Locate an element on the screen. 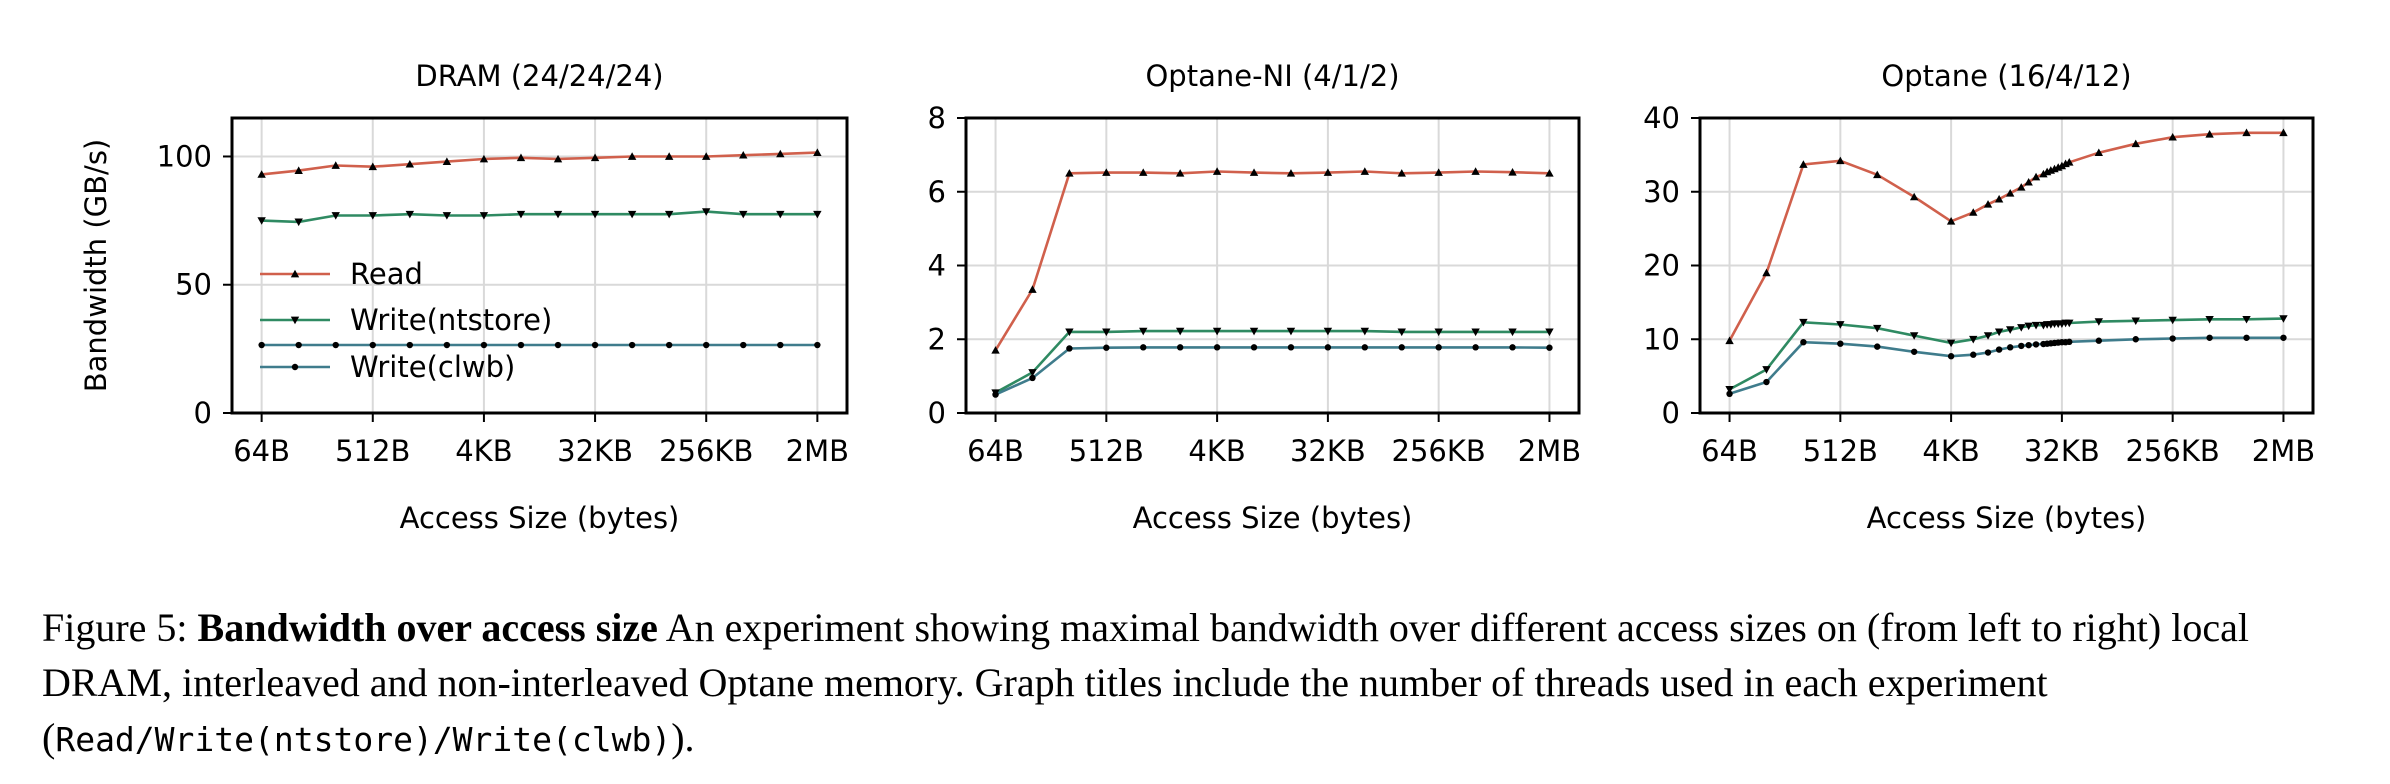 Image resolution: width=2390 pixels, height=784 pixels. chart-title: Optane-NI (4/1/2) is located at coordinates (1272, 76).